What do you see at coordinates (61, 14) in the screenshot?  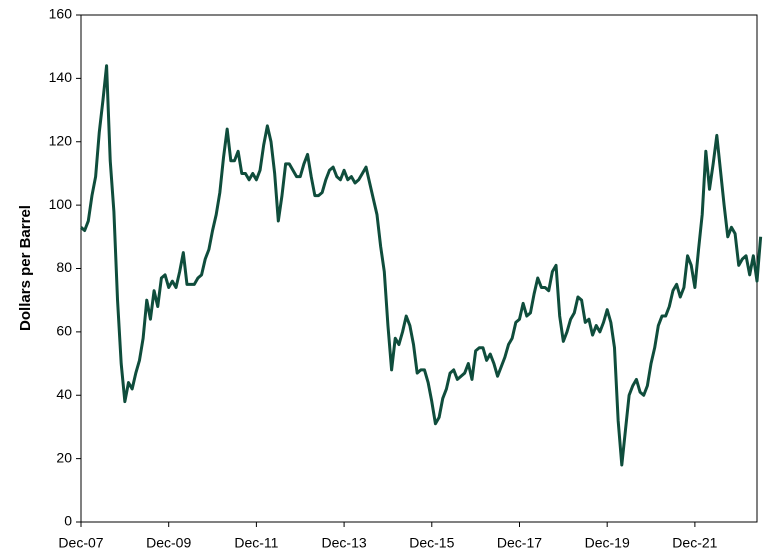 I see `y-tick-label: 160` at bounding box center [61, 14].